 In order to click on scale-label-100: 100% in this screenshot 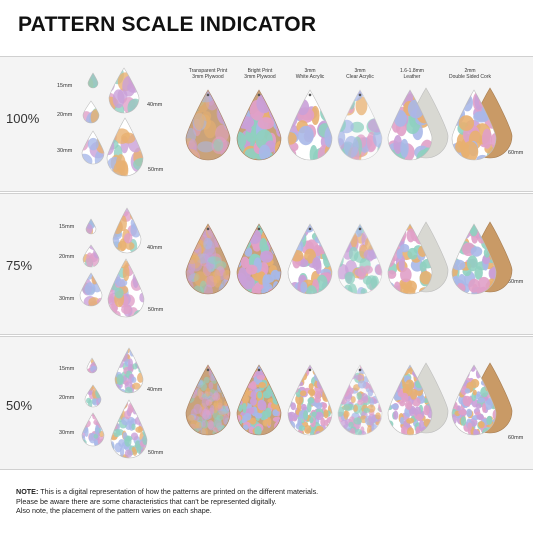, I will do `click(23, 118)`.